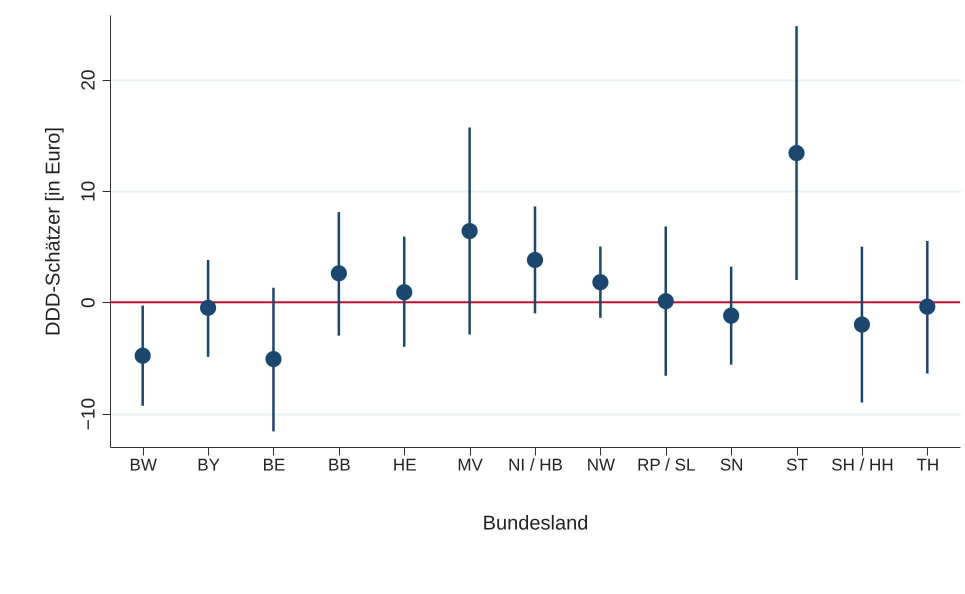  Describe the element at coordinates (53, 231) in the screenshot. I see `y-axis-title: DDD-Schätzer [in Euro]` at that location.